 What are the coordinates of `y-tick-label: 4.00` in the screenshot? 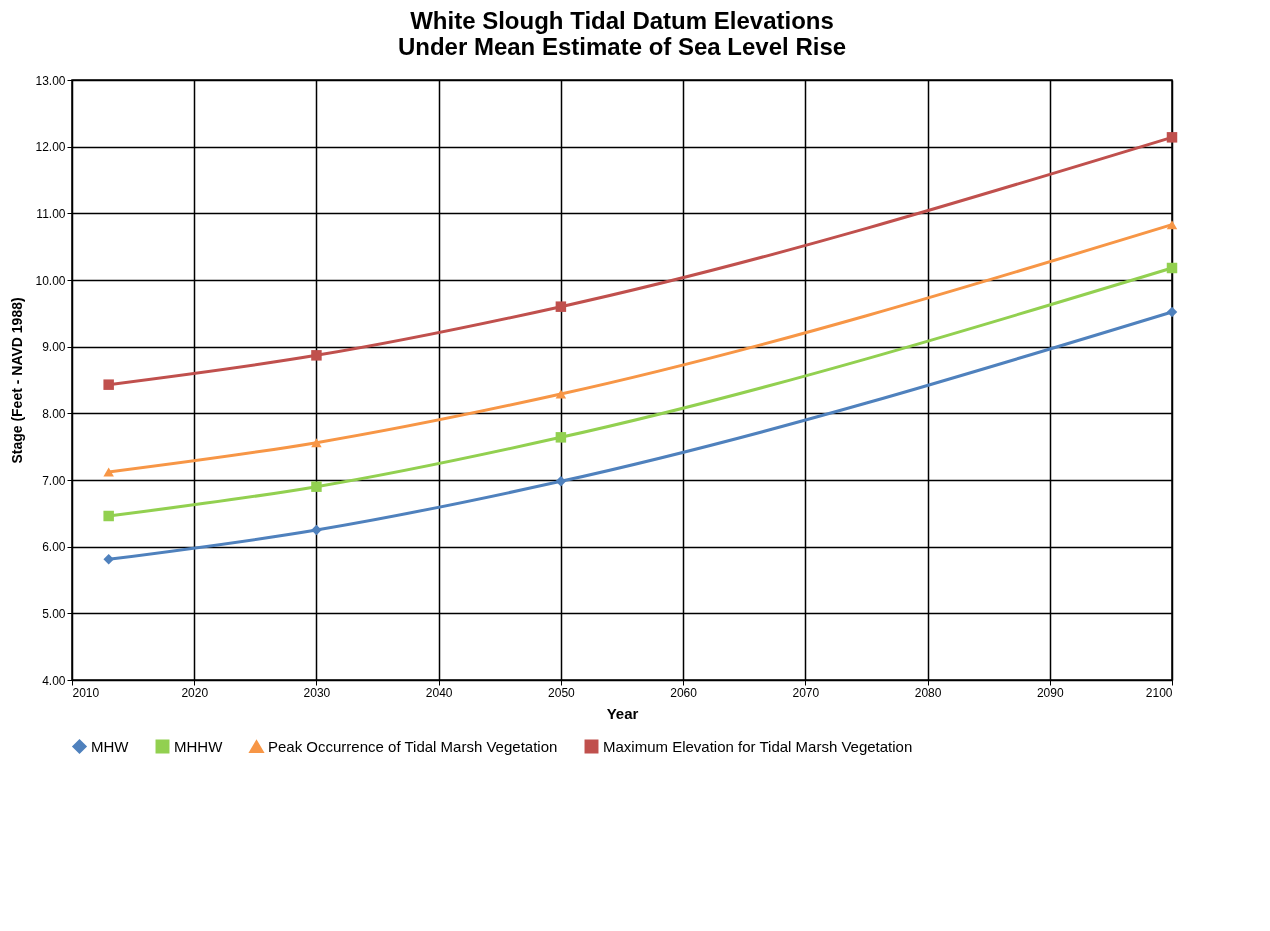 It's located at (54, 680).